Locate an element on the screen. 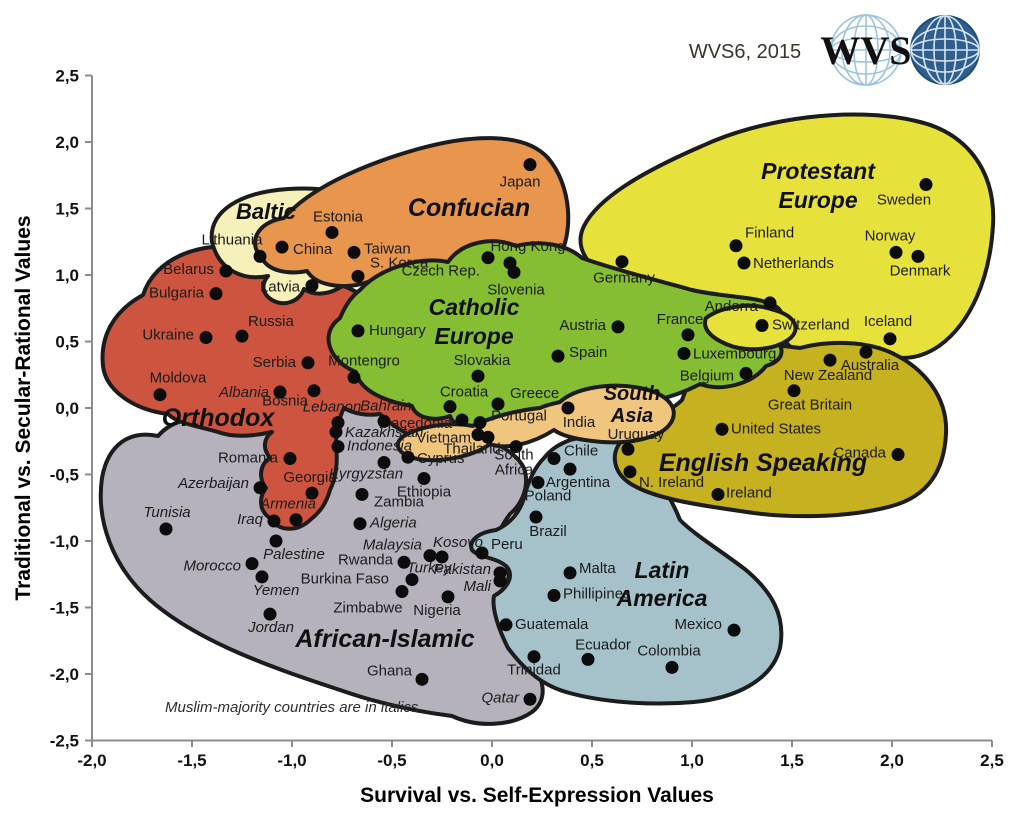 Image resolution: width=1024 pixels, height=828 pixels. country-dot-uruguay is located at coordinates (628, 449).